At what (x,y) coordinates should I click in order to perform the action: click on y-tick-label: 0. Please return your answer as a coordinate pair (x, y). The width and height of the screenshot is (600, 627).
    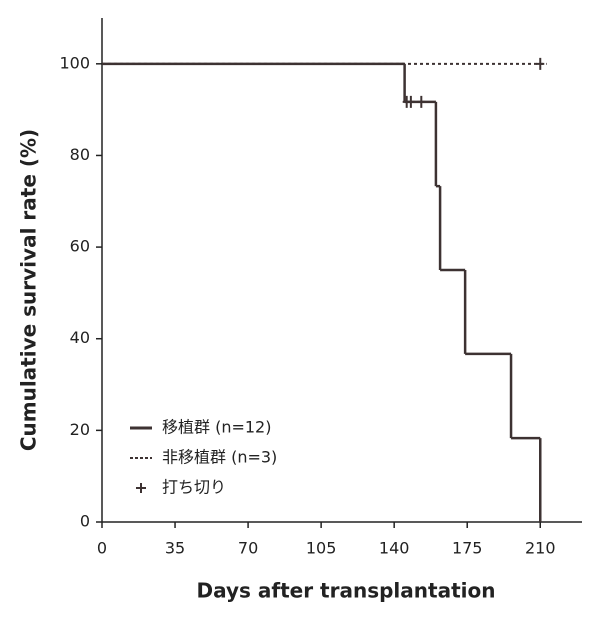
    Looking at the image, I should click on (85, 521).